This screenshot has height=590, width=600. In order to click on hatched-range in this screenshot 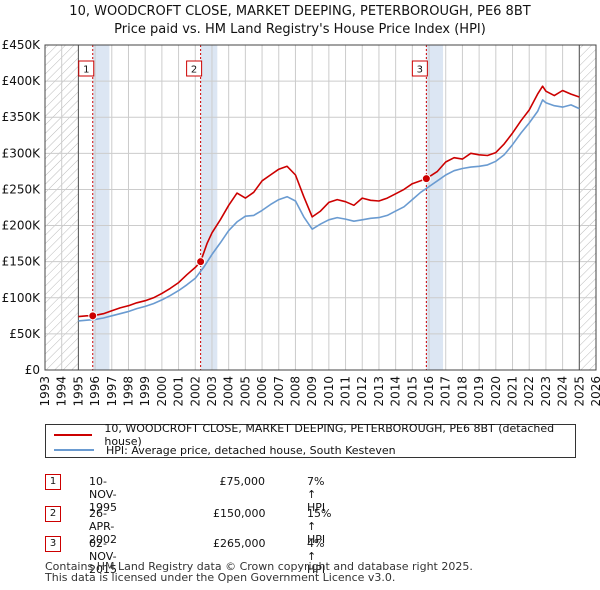, I will do `click(587, 207)`.